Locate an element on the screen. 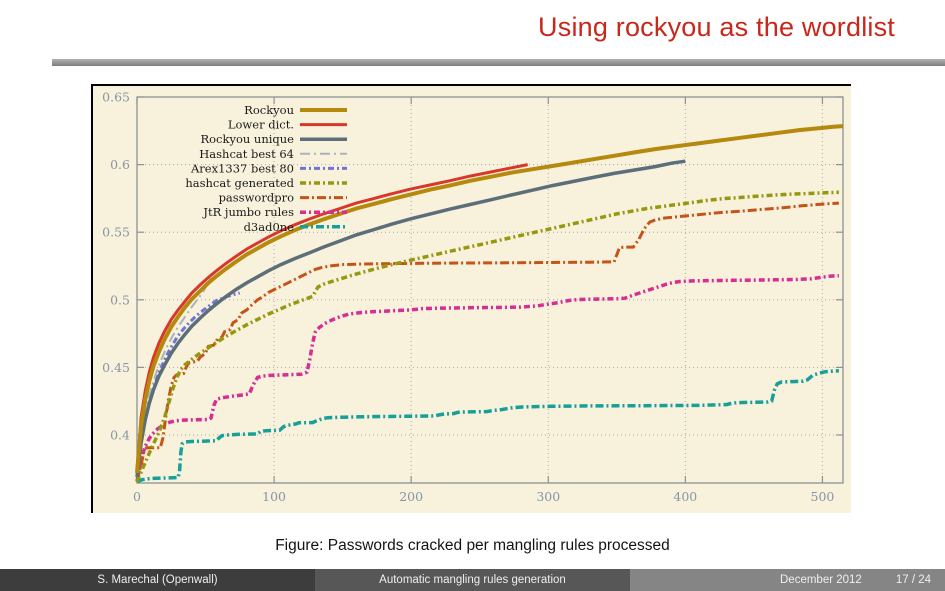 The image size is (945, 591). footer-talk-title: Automatic mangling rules generation is located at coordinates (472, 580).